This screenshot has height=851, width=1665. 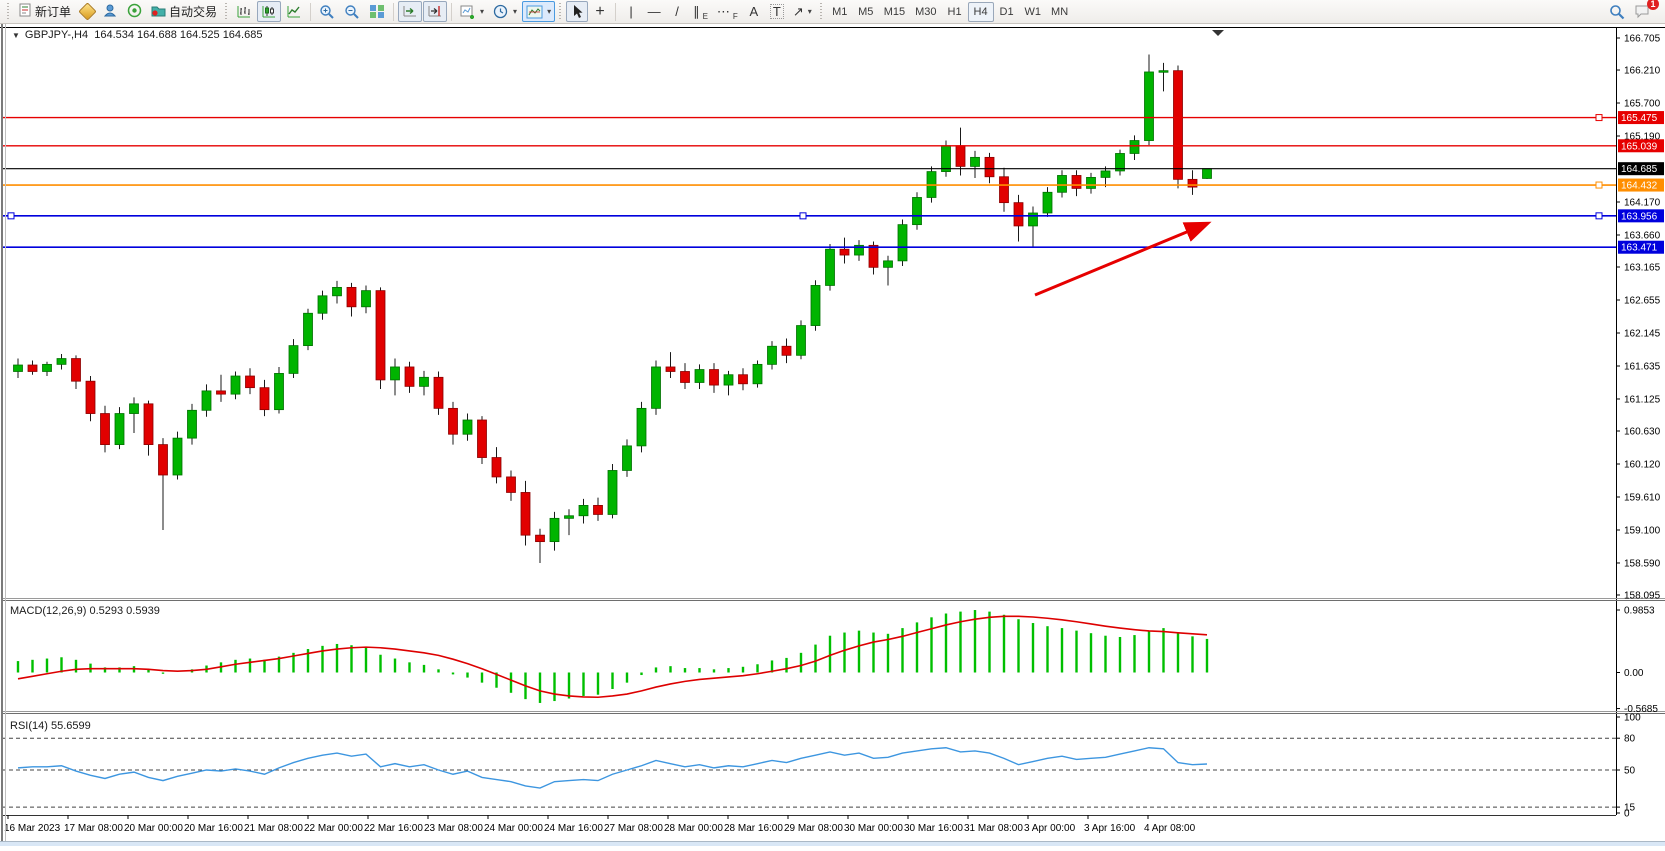 I want to click on window-left-edge-inner, so click(x=5, y=435).